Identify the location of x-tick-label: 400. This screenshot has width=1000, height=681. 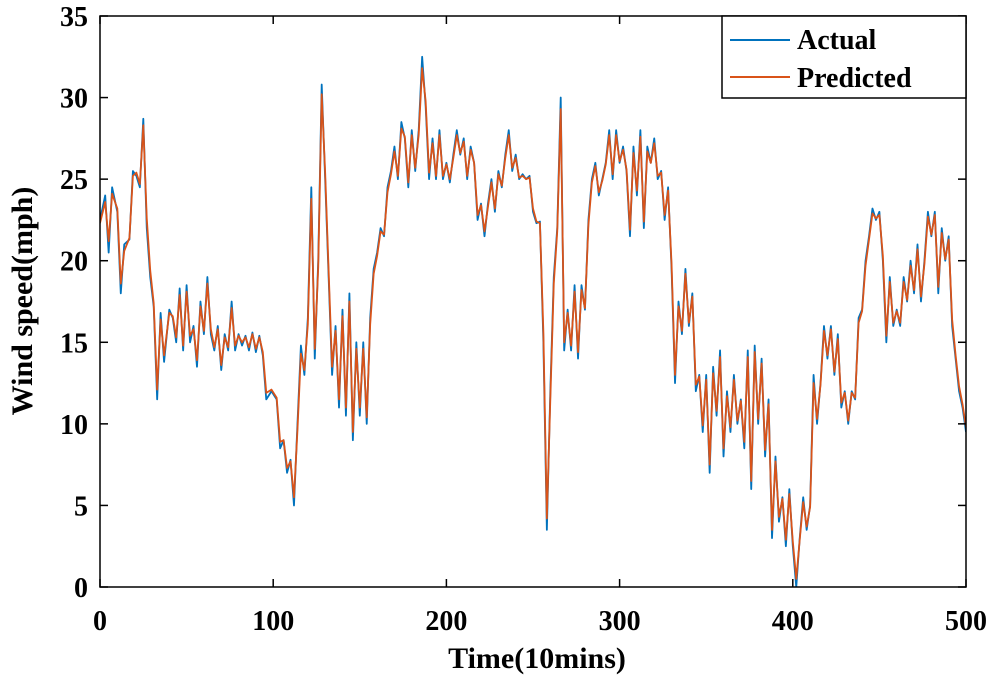
(793, 621).